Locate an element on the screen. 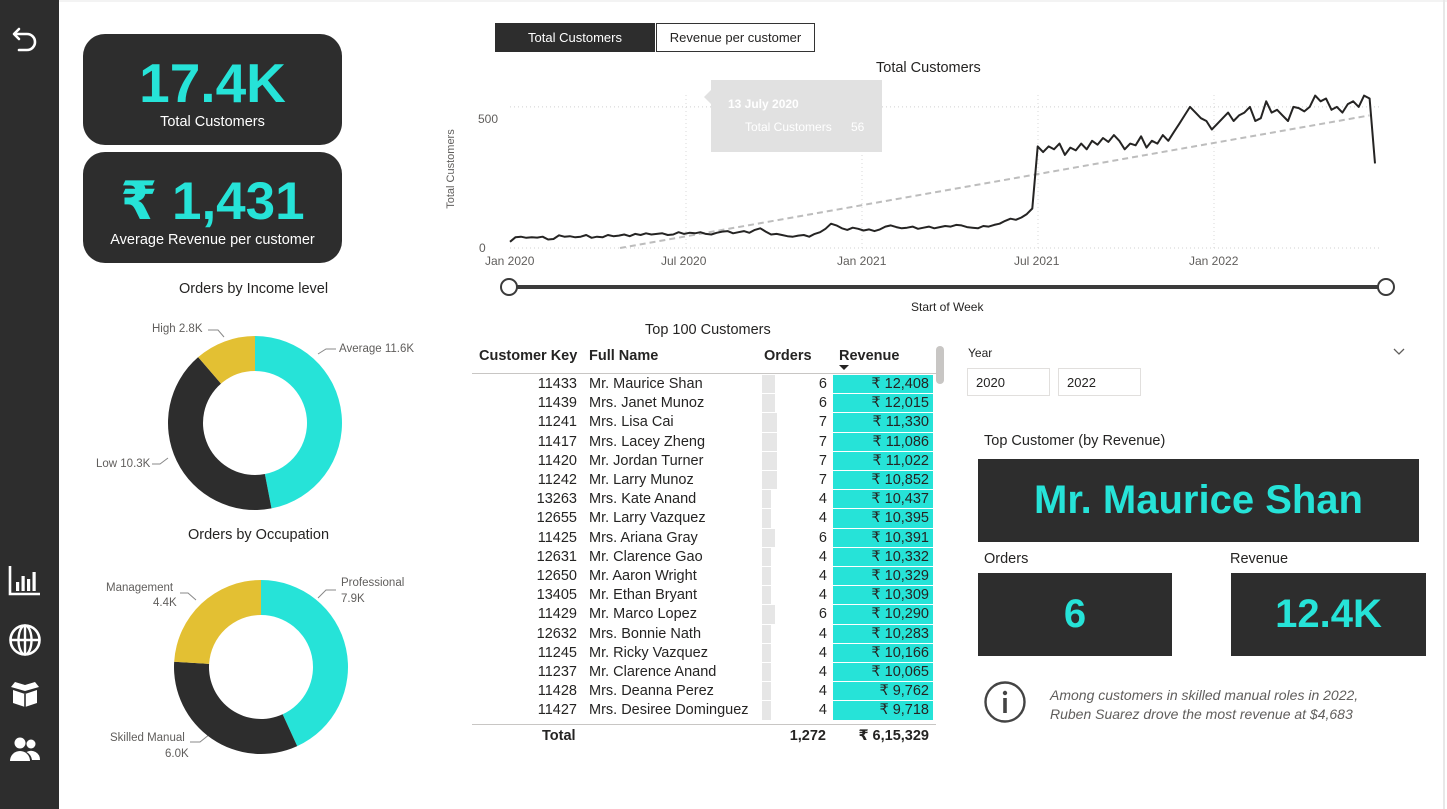 The width and height of the screenshot is (1447, 809). col-header-name: Full Name is located at coordinates (624, 356).